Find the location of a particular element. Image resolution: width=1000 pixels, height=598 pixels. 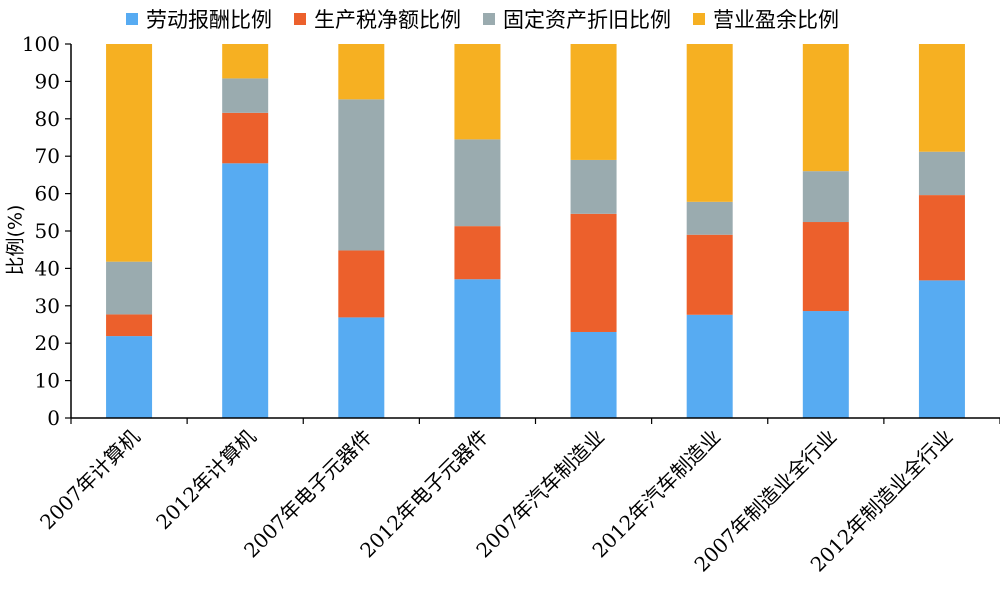

y-tick-label: 20 is located at coordinates (47, 343).